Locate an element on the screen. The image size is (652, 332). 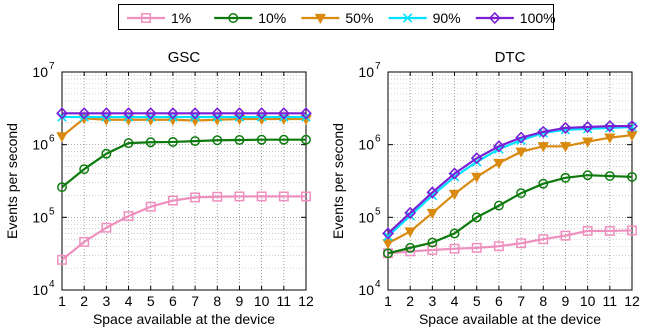
x-tick-label: 6 is located at coordinates (499, 301).